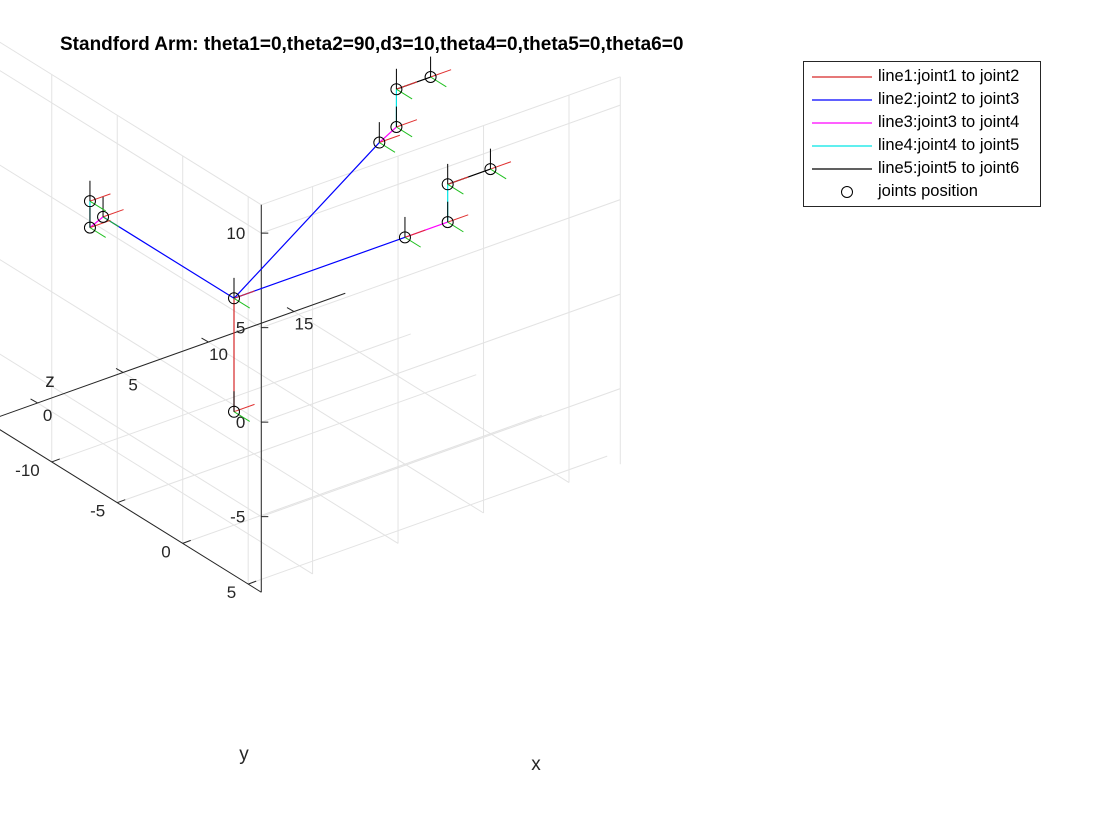  Describe the element at coordinates (50, 381) in the screenshot. I see `z-axis-label: z` at that location.